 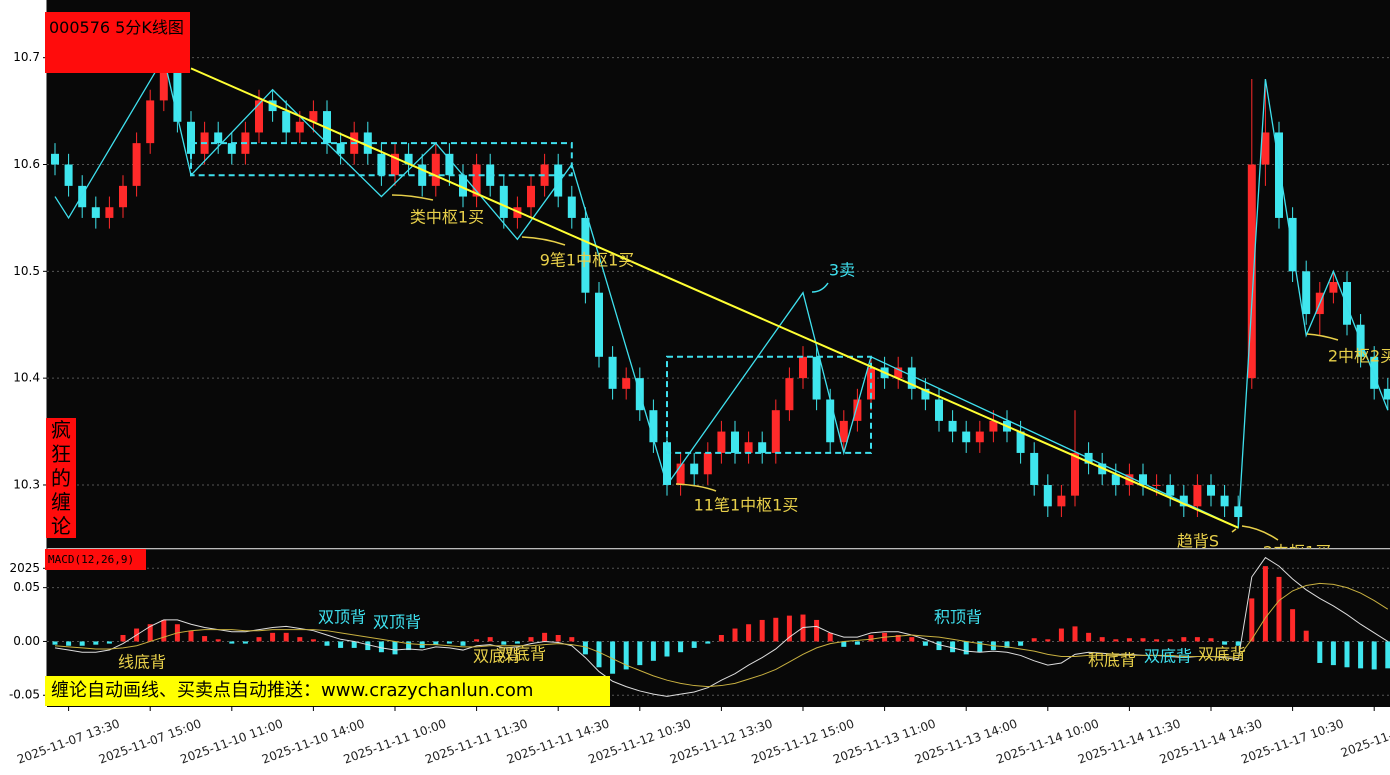 I want to click on annotation: 类中枢1买, so click(x=447, y=217).